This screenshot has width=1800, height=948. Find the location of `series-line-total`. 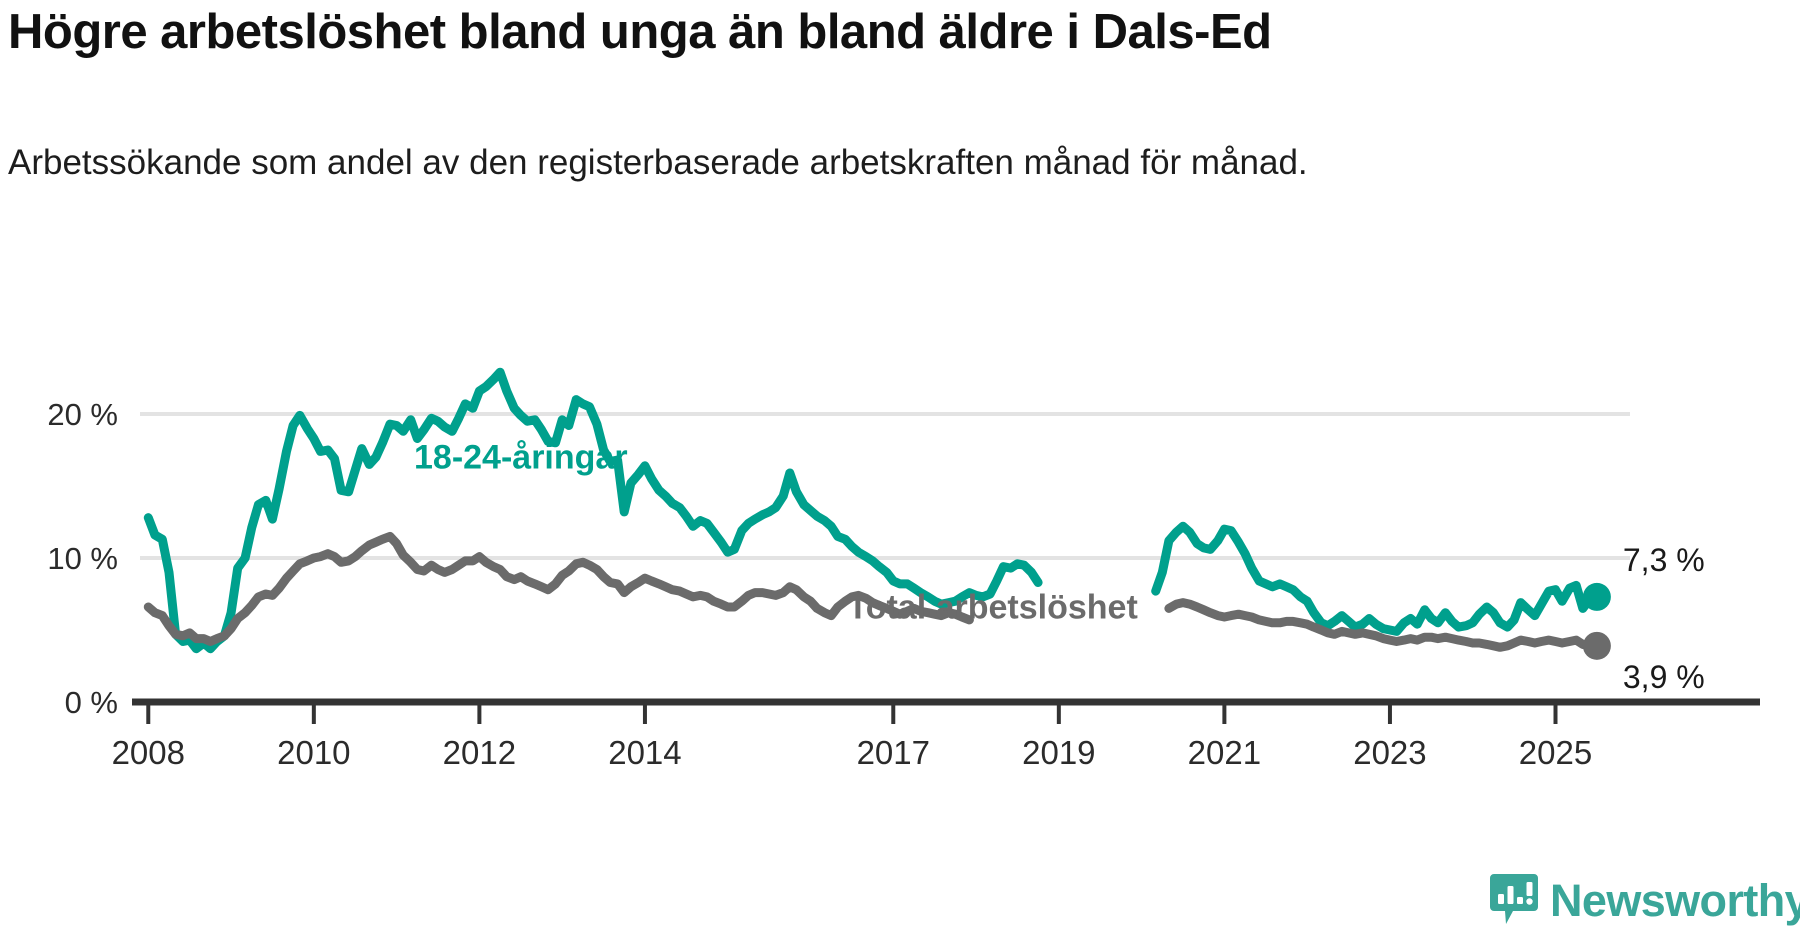

series-line-total is located at coordinates (872, 591).